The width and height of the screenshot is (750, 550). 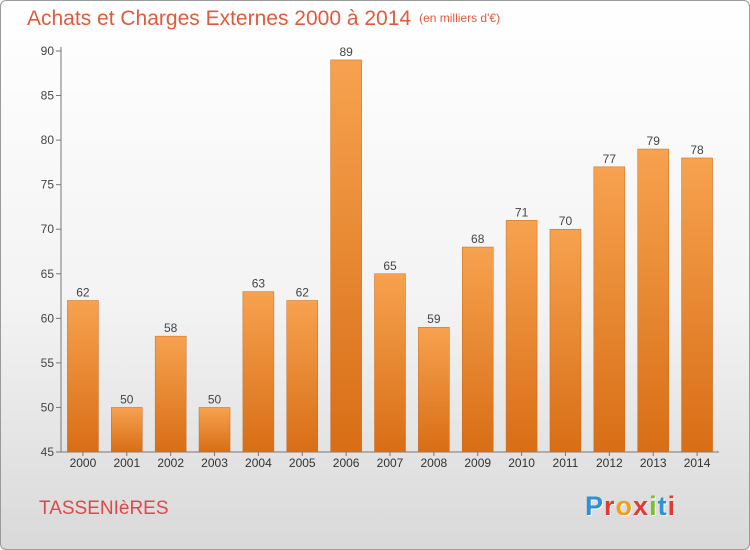 I want to click on y-tick-label: 80, so click(x=48, y=140).